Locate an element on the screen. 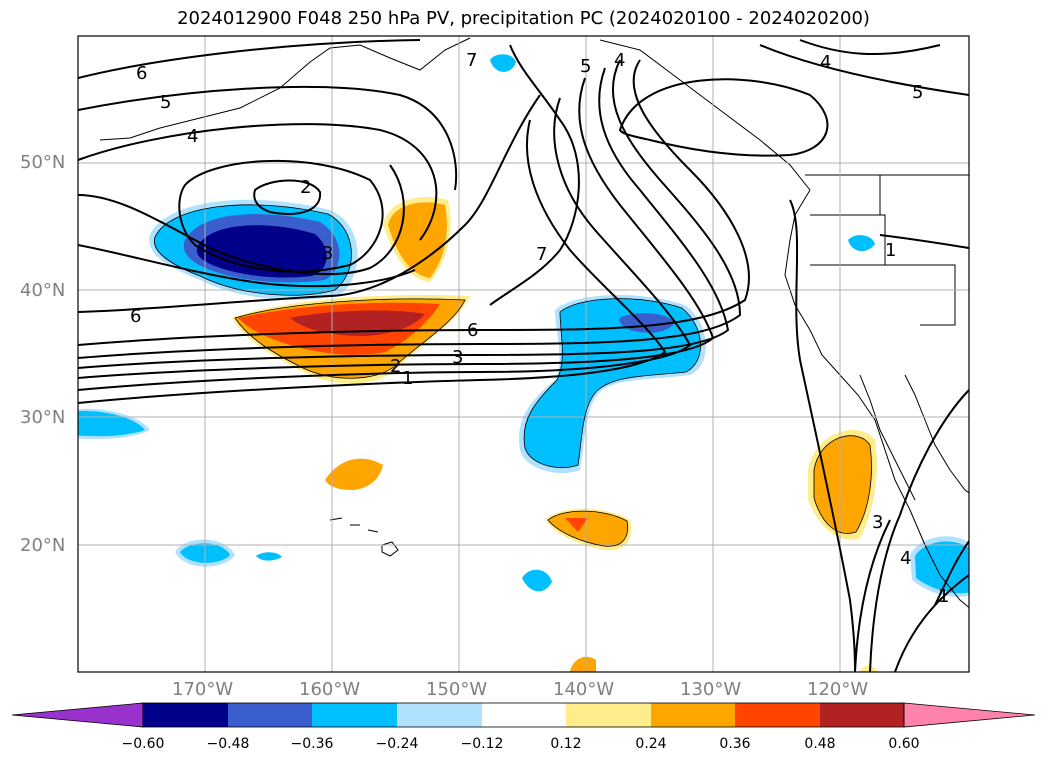  precip-neg-s is located at coordinates (537, 580).